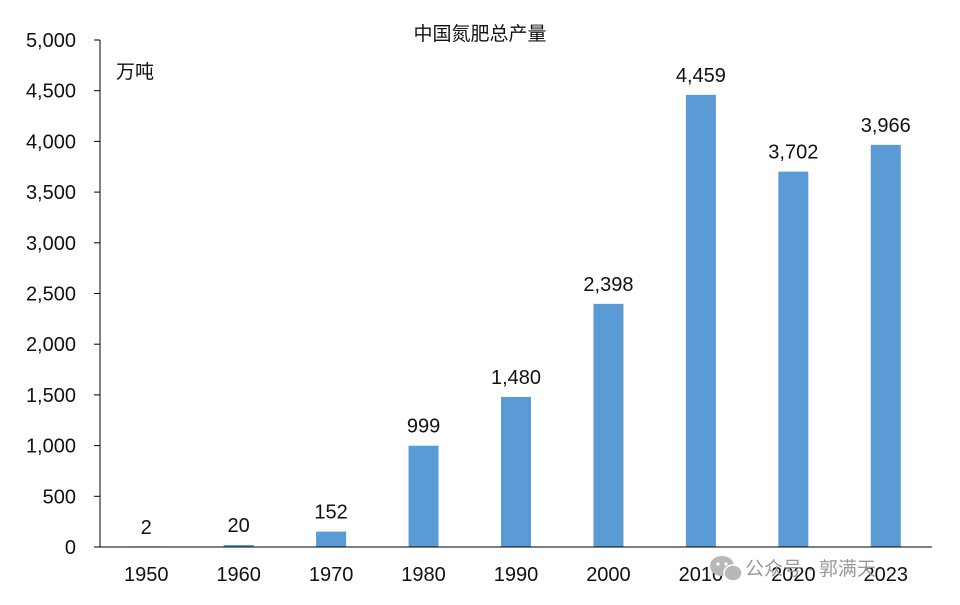 The width and height of the screenshot is (960, 605). Describe the element at coordinates (51, 396) in the screenshot. I see `y-tick-label: 1,500` at that location.